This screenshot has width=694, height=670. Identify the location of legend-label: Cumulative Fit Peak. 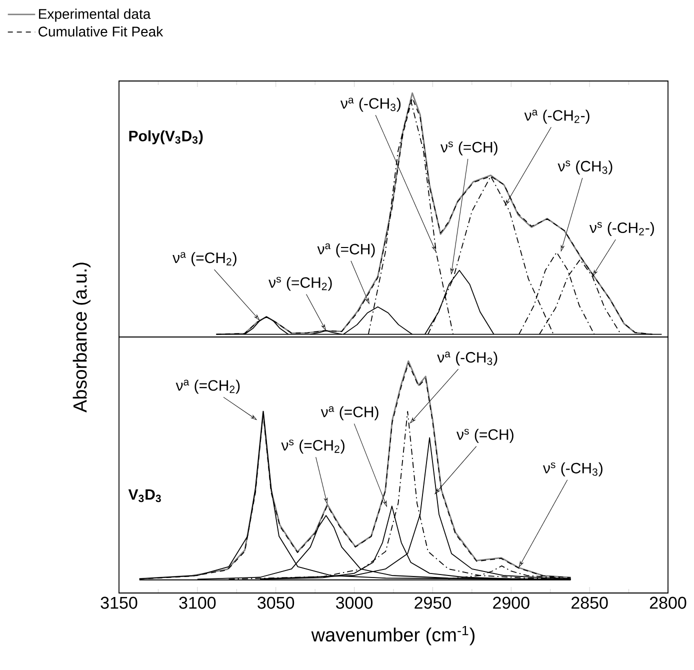
(101, 31).